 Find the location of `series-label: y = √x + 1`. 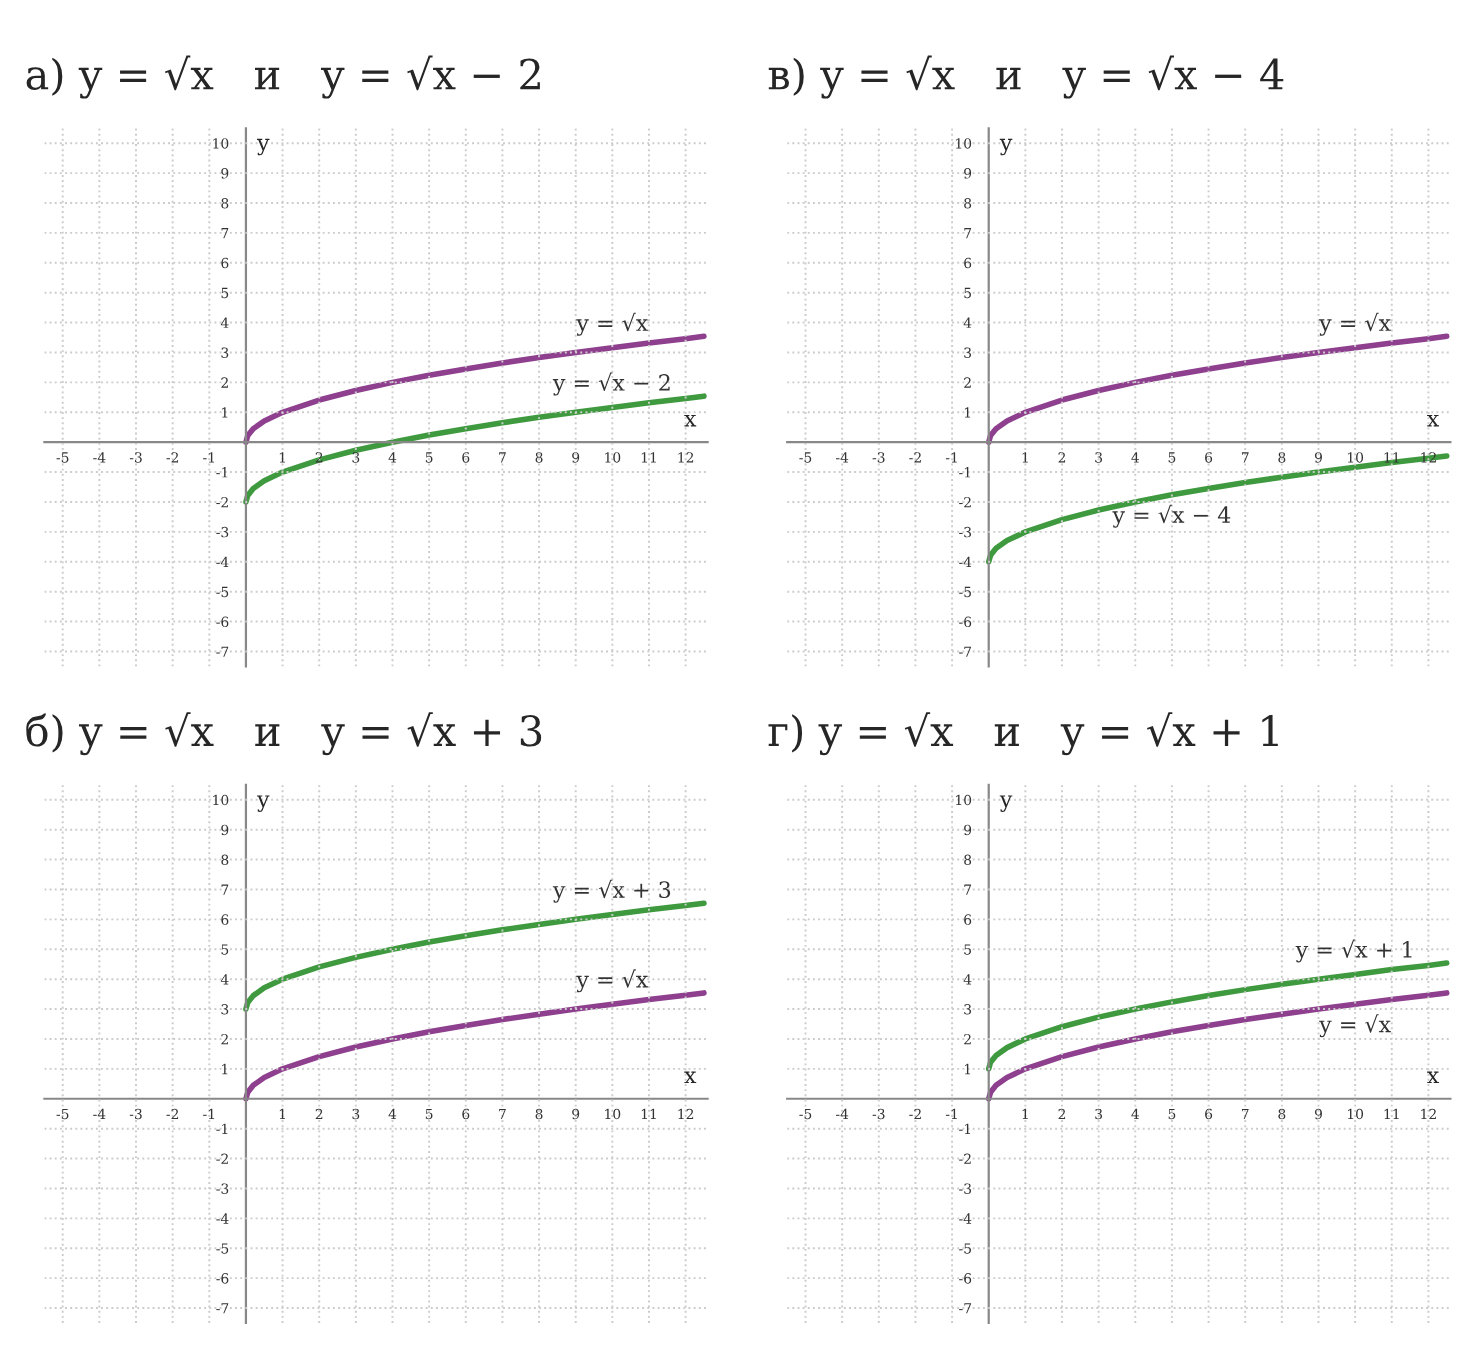

series-label: y = √x + 1 is located at coordinates (1353, 951).